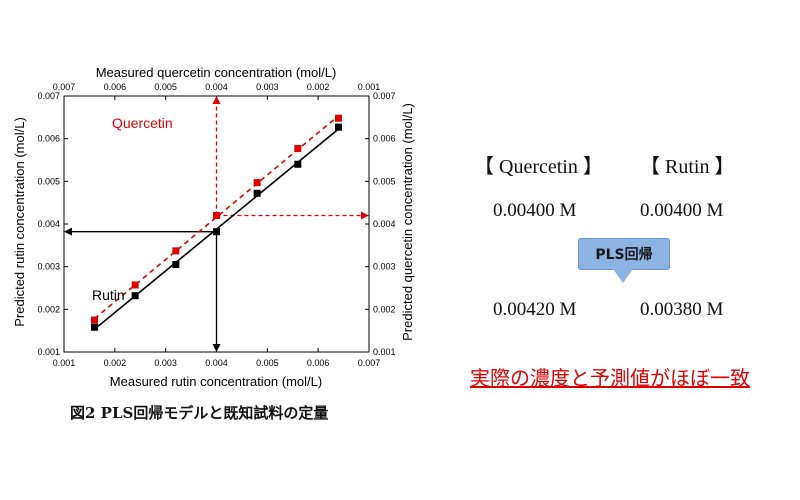  I want to click on y-right-tick-label: 0.006, so click(384, 139).